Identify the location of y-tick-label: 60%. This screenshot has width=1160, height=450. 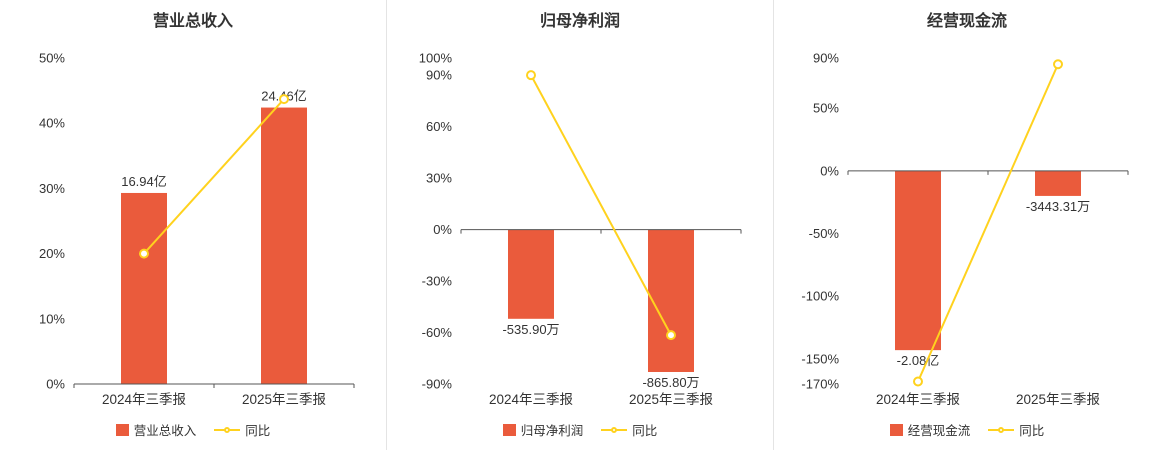
(439, 126).